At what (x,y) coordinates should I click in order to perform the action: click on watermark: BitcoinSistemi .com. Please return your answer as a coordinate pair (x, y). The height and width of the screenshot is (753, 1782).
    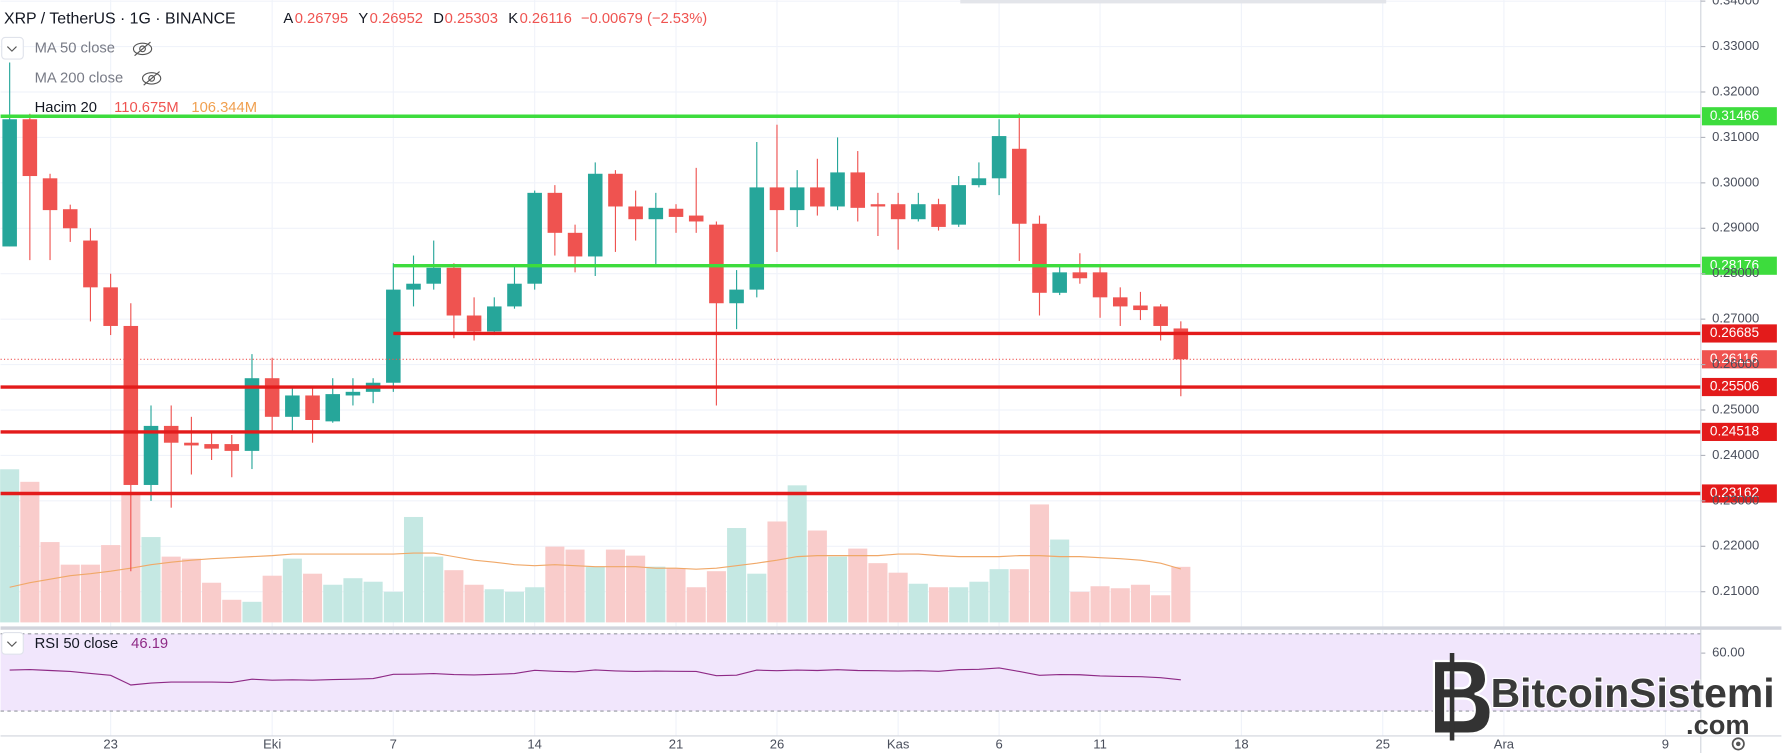
    Looking at the image, I should click on (1604, 697).